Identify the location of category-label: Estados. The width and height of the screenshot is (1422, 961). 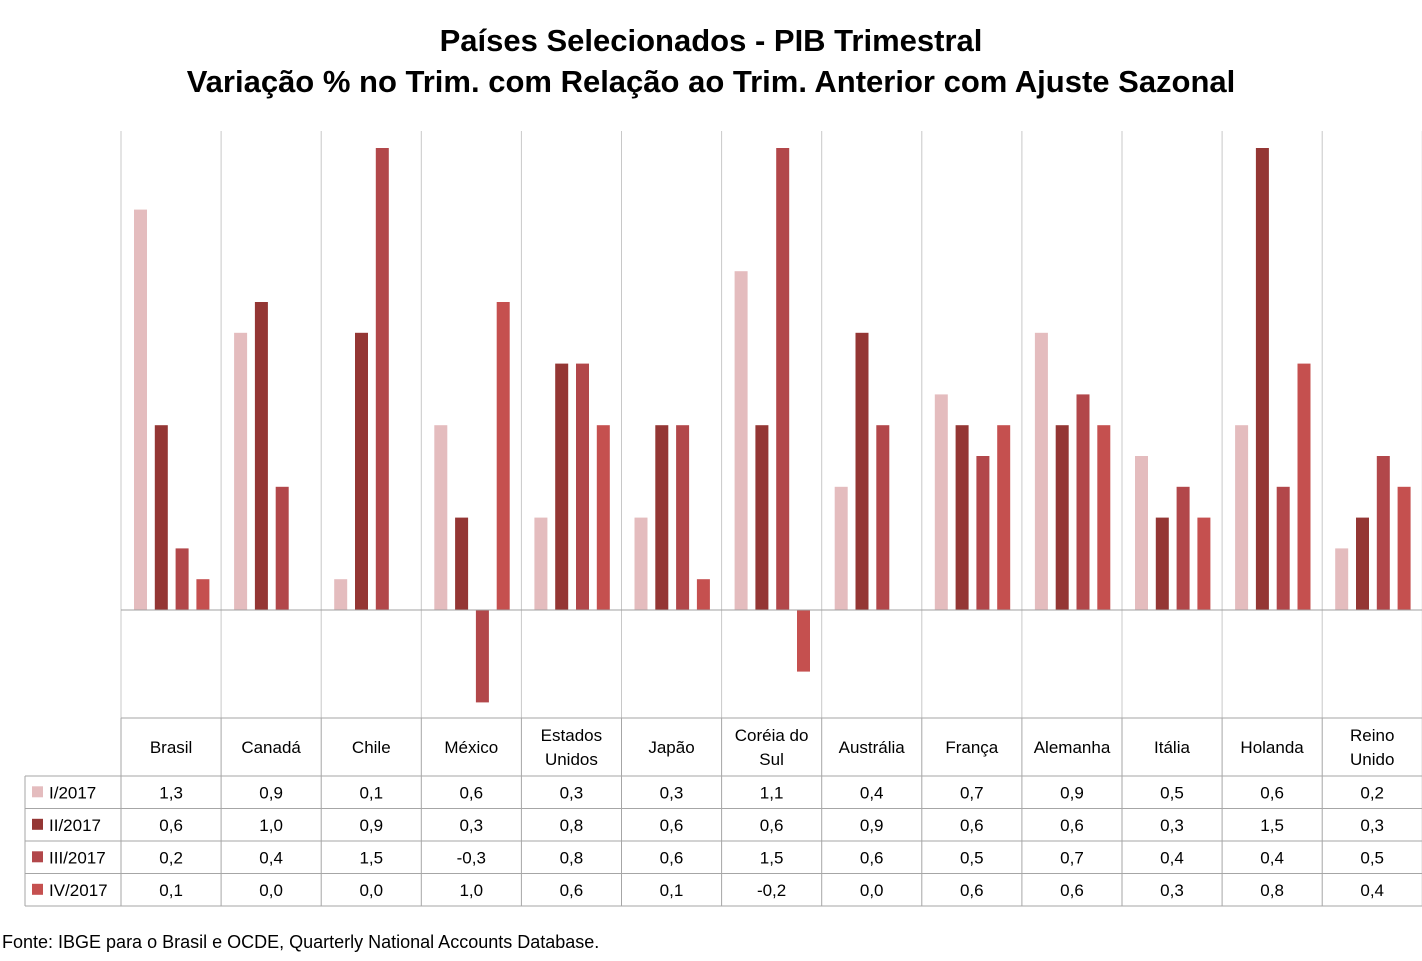
(571, 735).